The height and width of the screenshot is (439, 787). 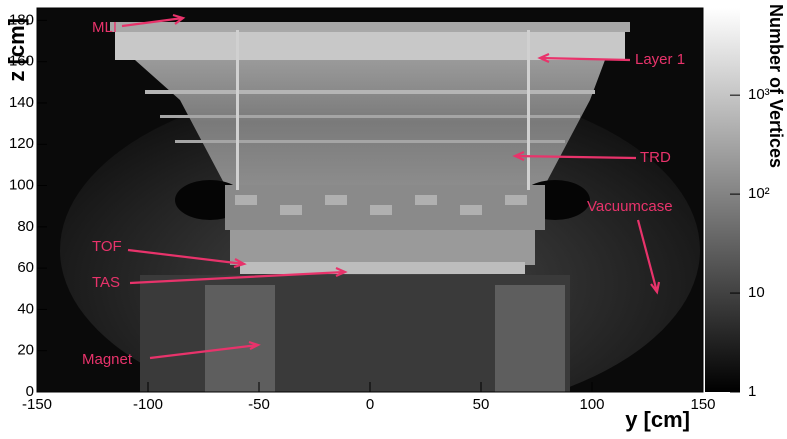 I want to click on y-tick-label: 180, so click(x=21, y=19).